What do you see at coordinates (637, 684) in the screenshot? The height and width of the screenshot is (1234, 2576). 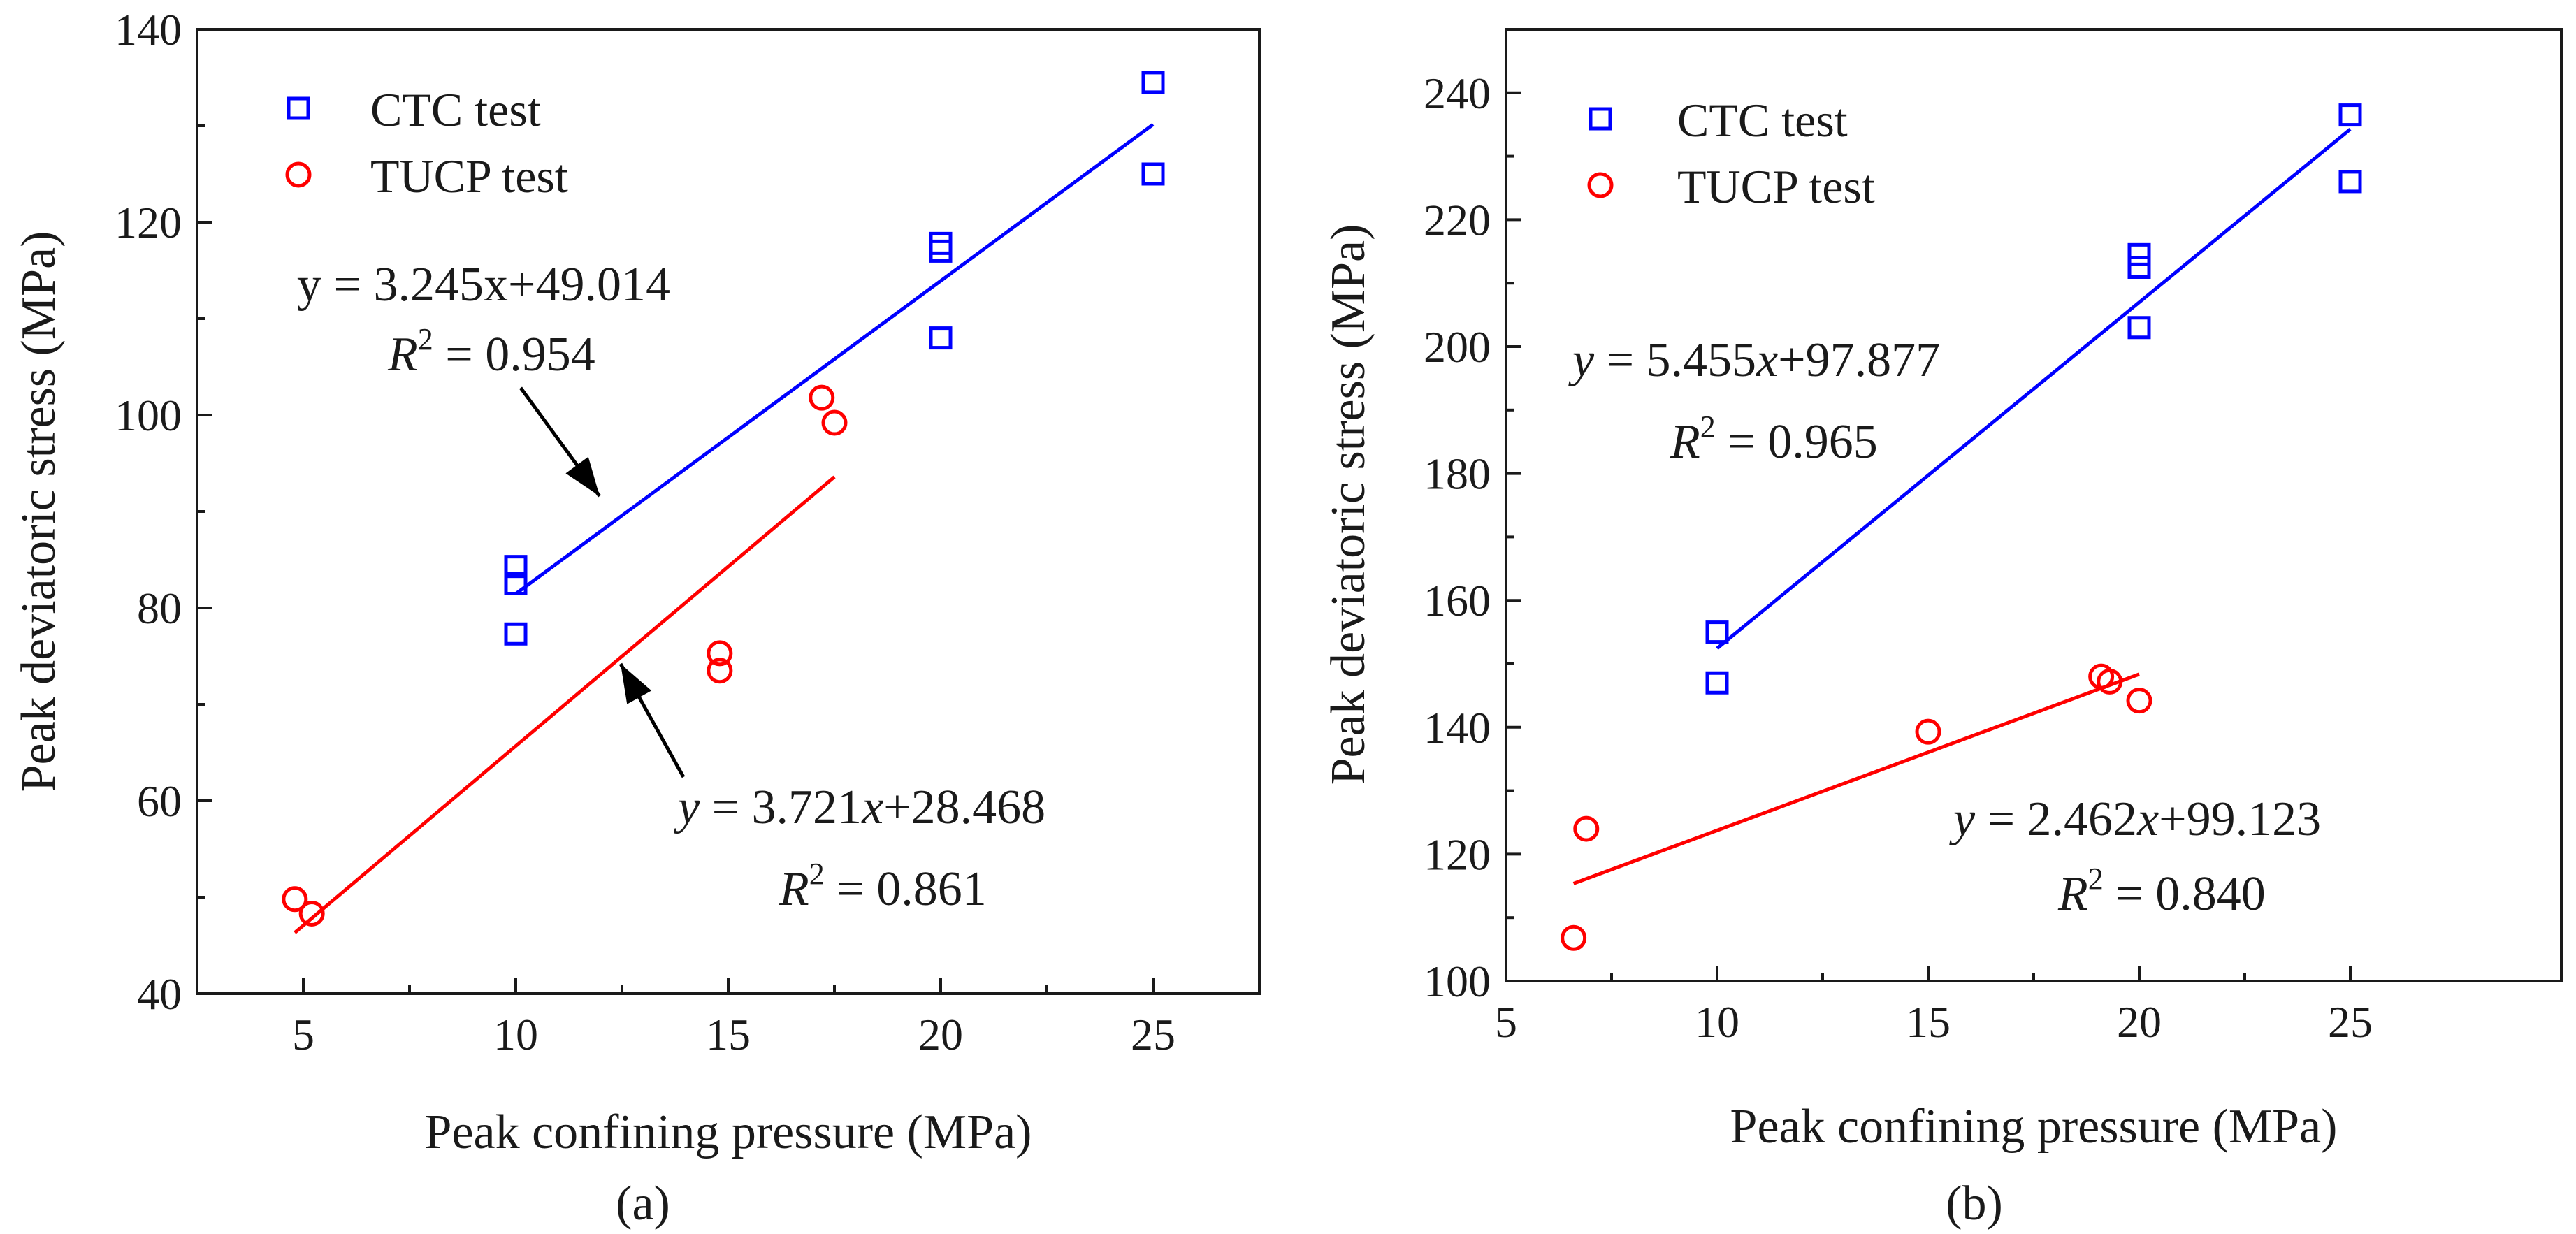 I see `arrow-tucp-a-head` at bounding box center [637, 684].